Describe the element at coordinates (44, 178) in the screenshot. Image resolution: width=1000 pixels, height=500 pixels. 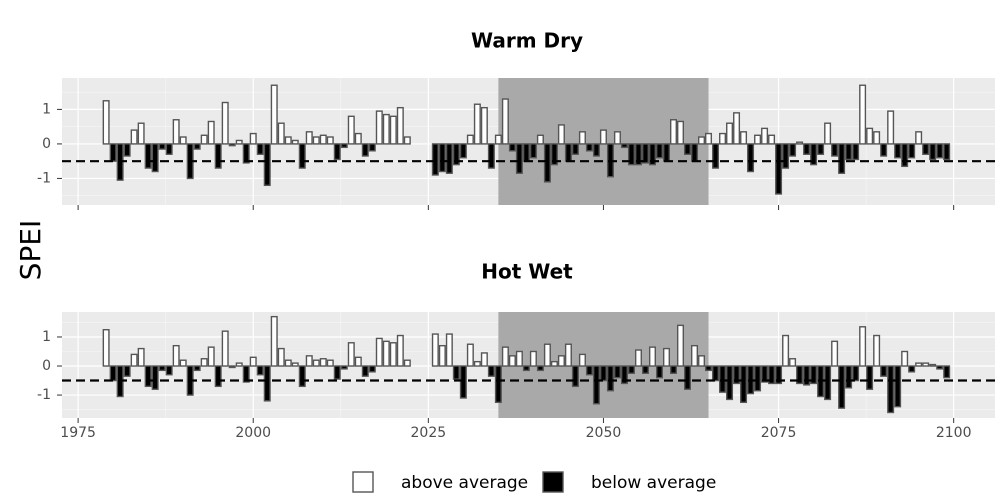
I see `y-tick-label: -1` at that location.